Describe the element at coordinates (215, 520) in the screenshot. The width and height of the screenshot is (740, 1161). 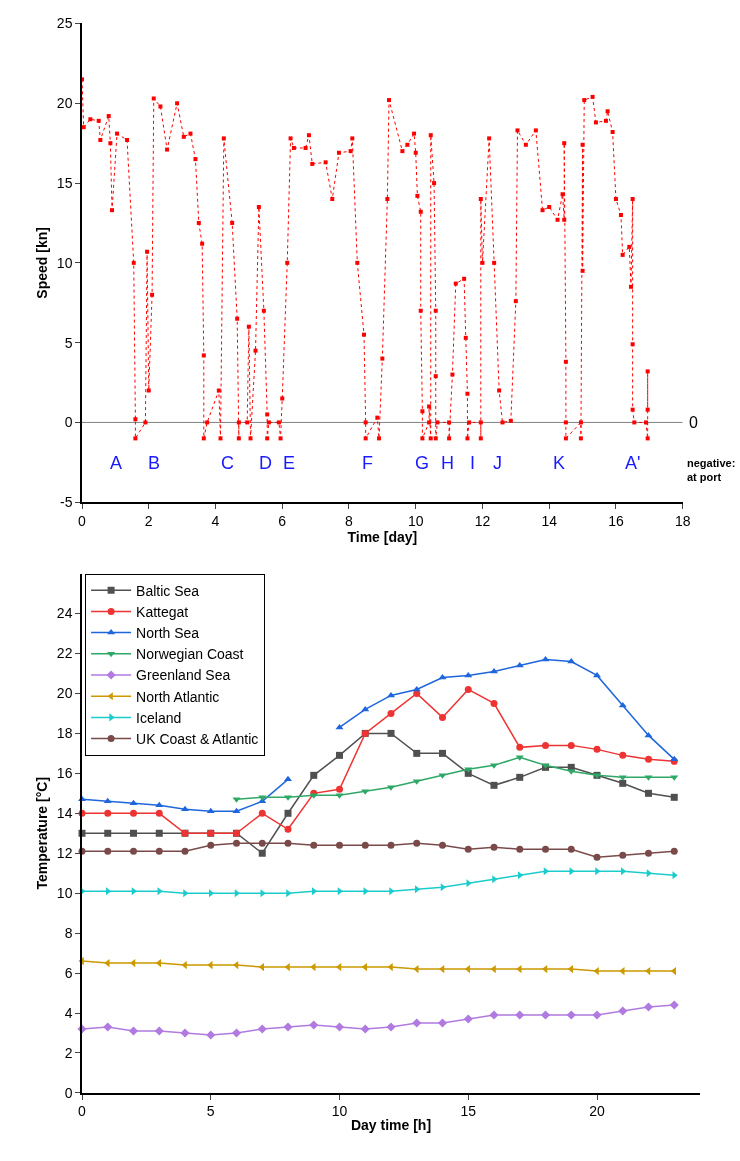
I see `x-tick-label: 4` at that location.